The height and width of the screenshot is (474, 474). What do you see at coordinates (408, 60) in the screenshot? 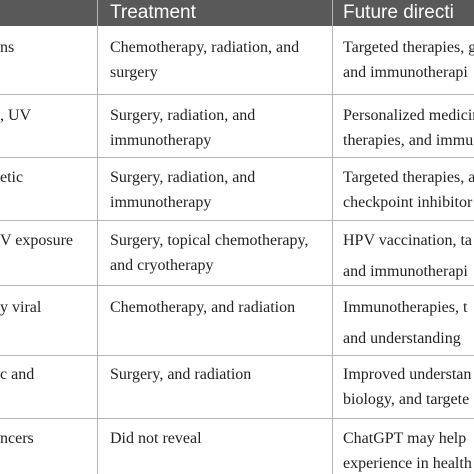
I see `table-row-1-future: Targeted therapies, g and immunotherapi` at bounding box center [408, 60].